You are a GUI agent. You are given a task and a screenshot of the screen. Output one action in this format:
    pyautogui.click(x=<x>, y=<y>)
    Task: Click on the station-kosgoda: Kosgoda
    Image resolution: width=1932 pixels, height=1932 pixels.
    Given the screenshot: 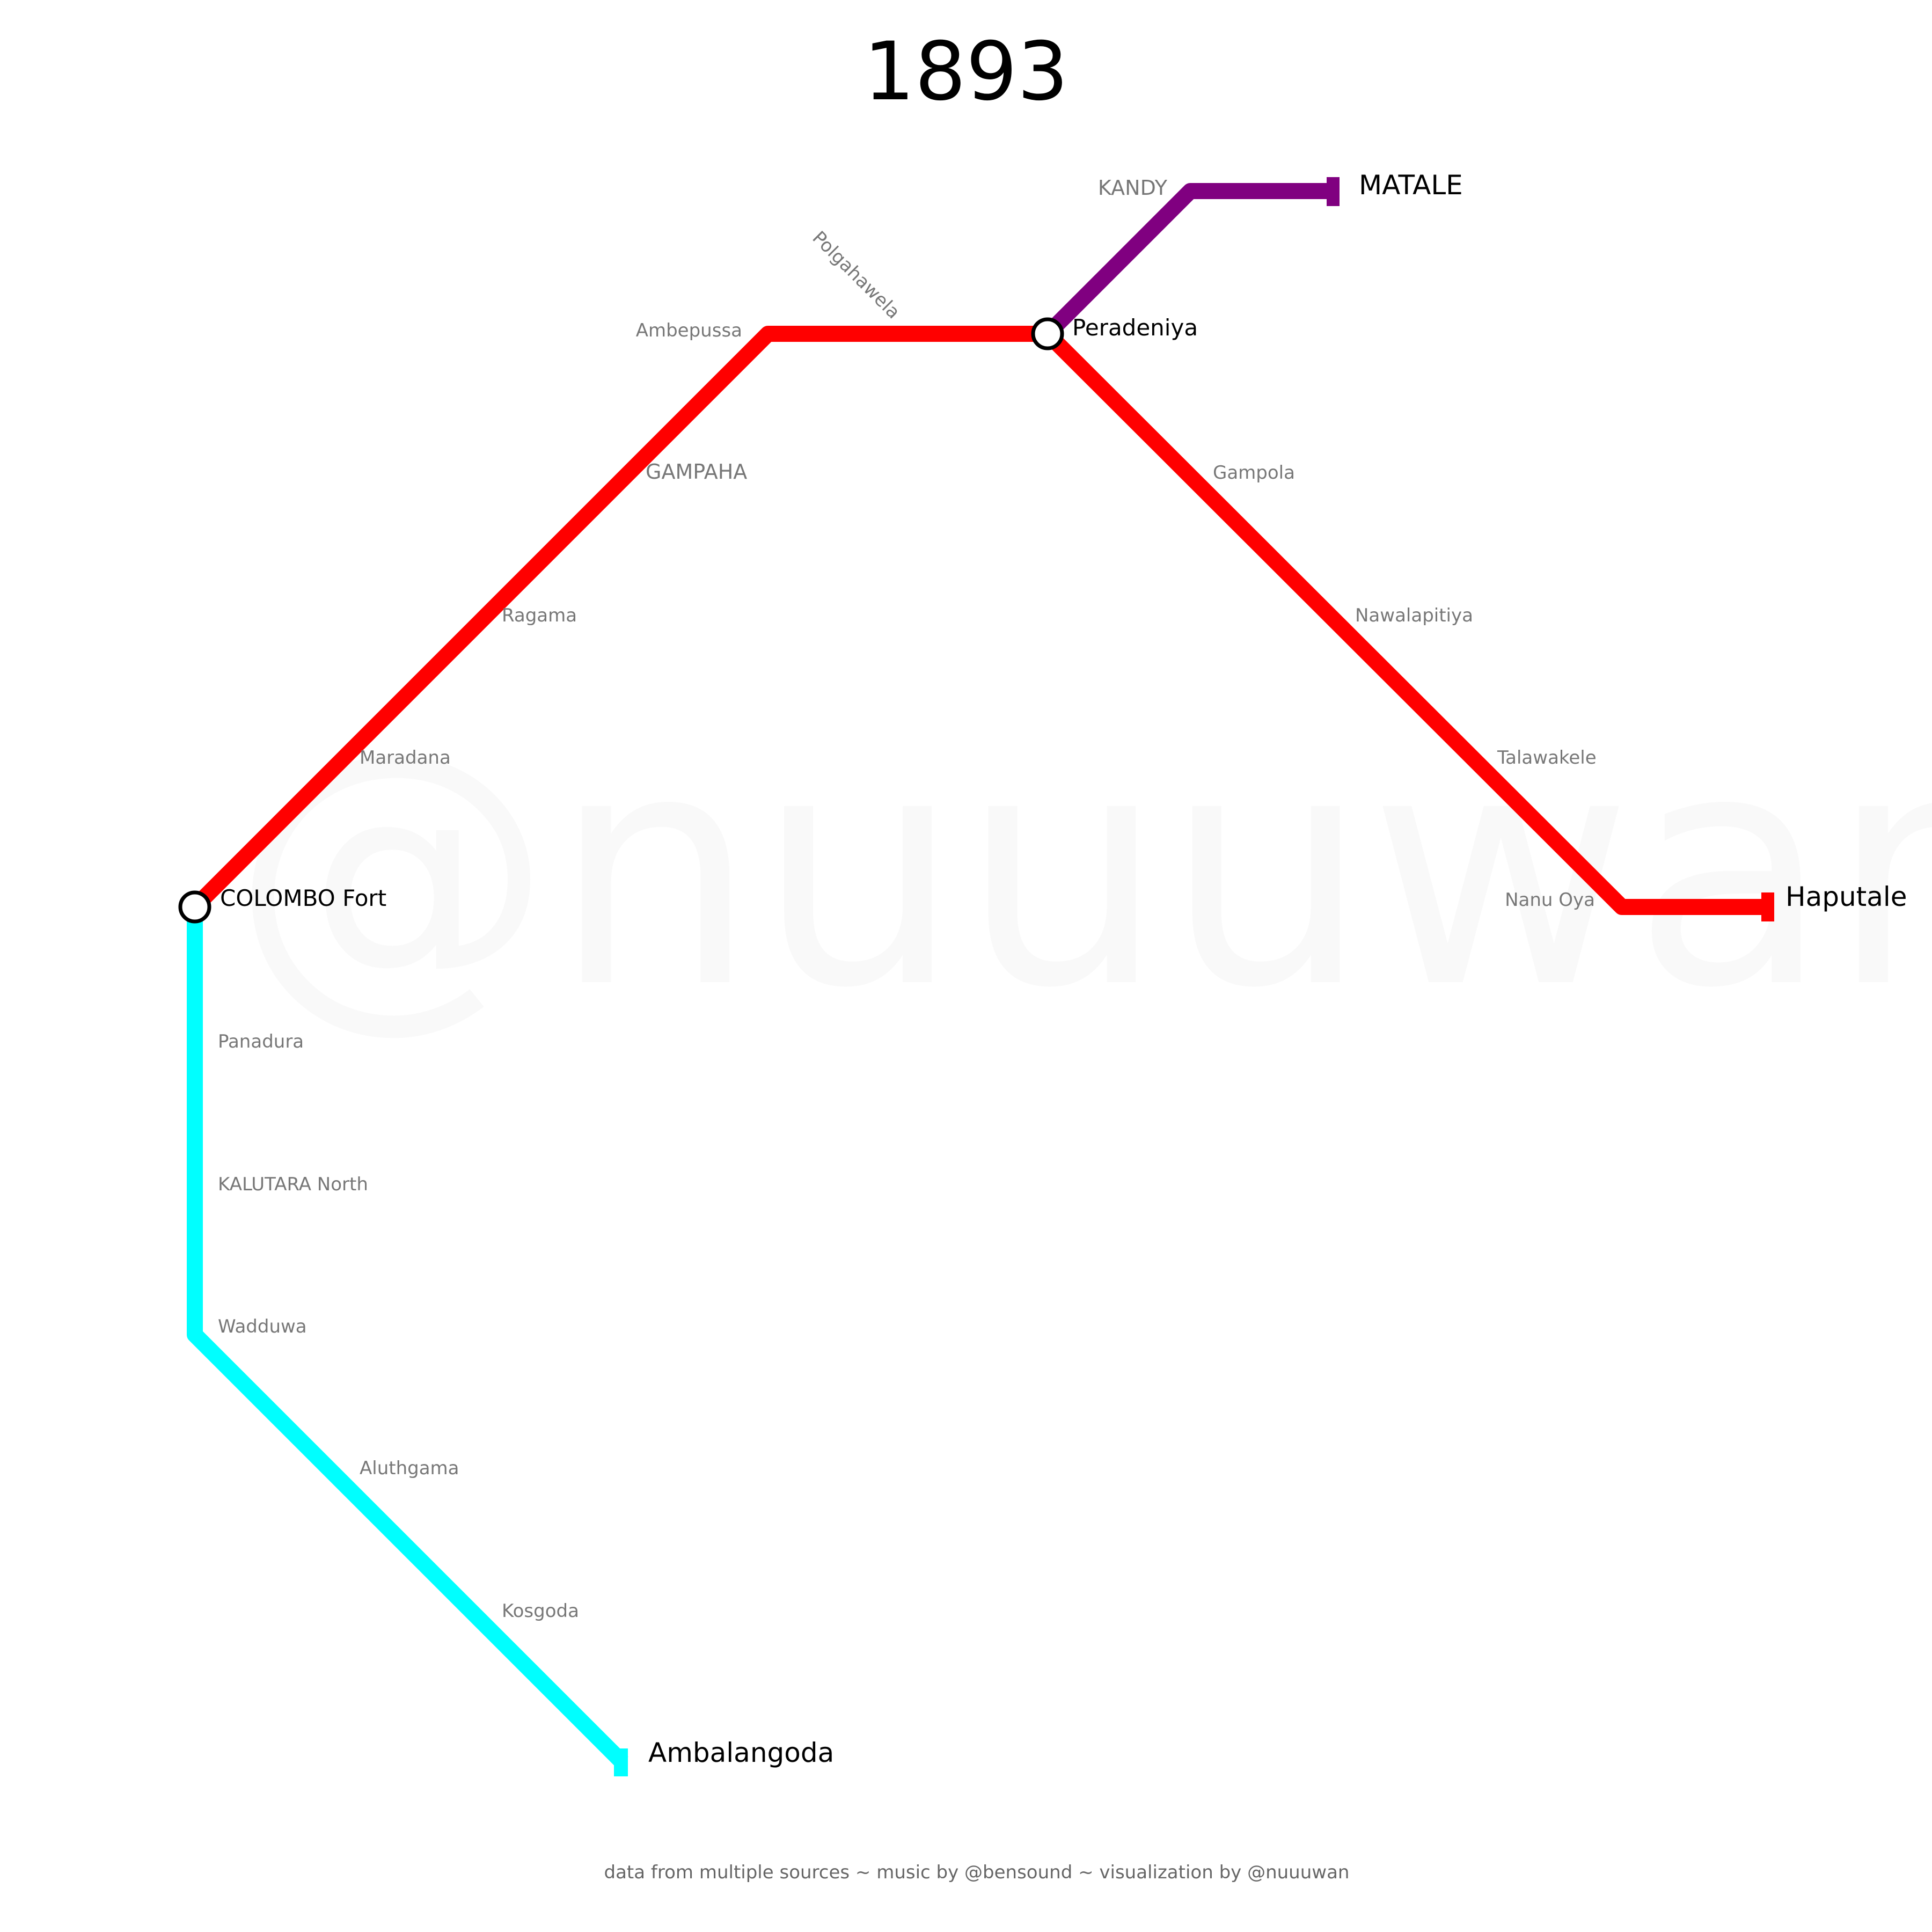 What is the action you would take?
    pyautogui.click(x=540, y=1611)
    